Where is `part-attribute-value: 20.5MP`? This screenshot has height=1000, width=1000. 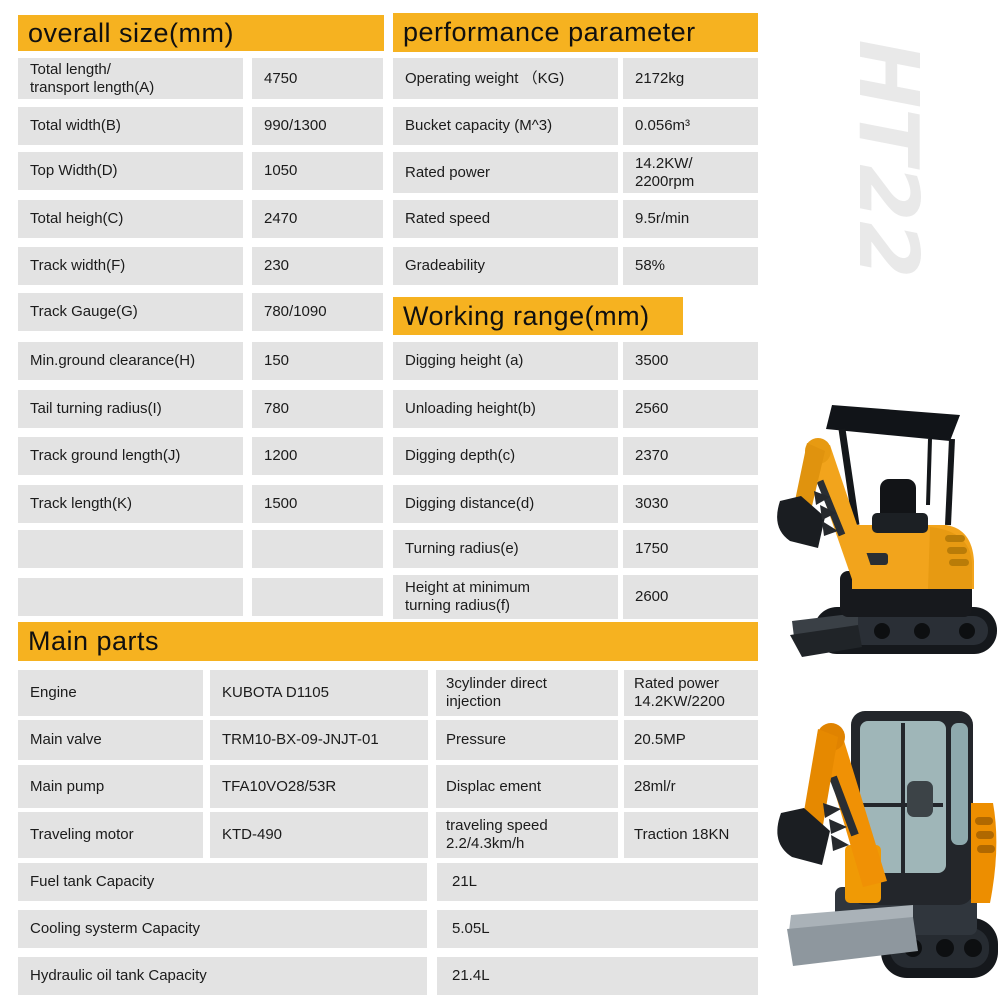 part-attribute-value: 20.5MP is located at coordinates (691, 740).